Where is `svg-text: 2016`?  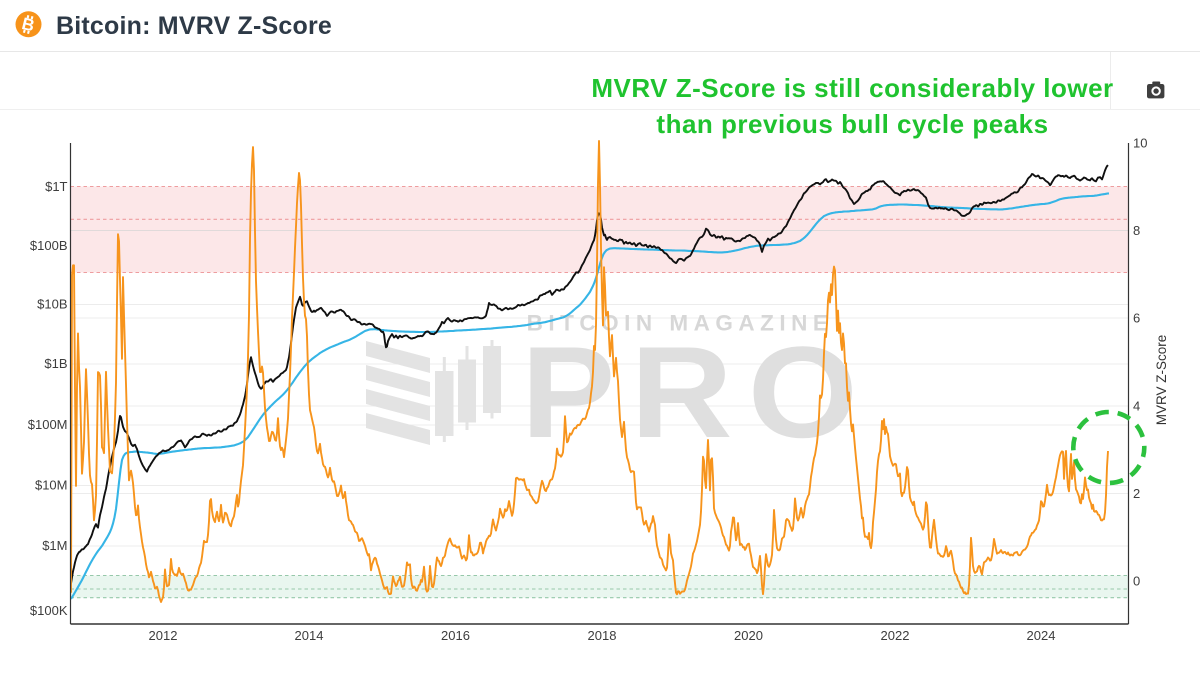 svg-text: 2016 is located at coordinates (455, 635).